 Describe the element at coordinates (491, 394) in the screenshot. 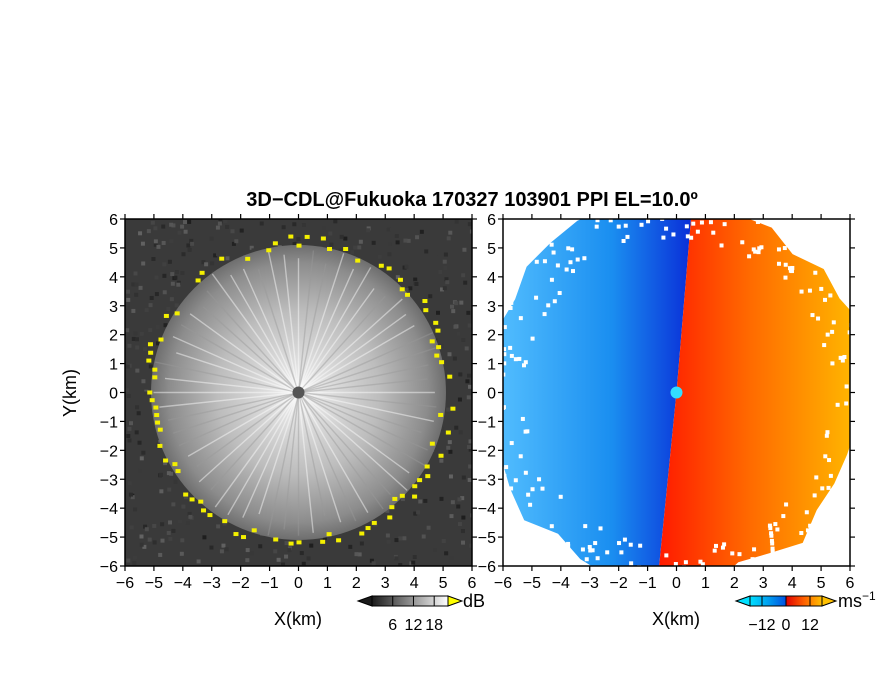

I see `y-tick-label: 0` at that location.